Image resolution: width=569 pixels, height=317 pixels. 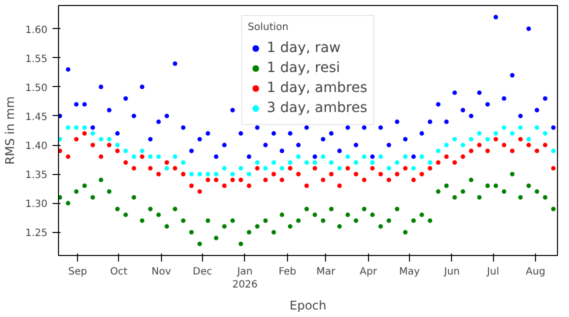 I want to click on y-tick-label: 1.40, so click(x=36, y=146).